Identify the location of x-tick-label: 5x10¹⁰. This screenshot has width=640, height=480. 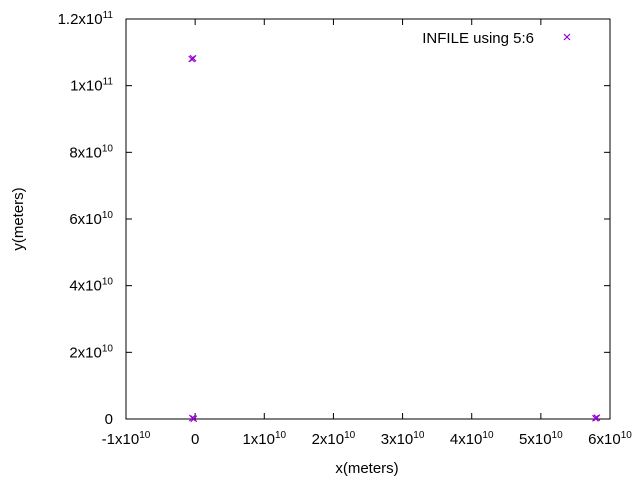
(541, 439).